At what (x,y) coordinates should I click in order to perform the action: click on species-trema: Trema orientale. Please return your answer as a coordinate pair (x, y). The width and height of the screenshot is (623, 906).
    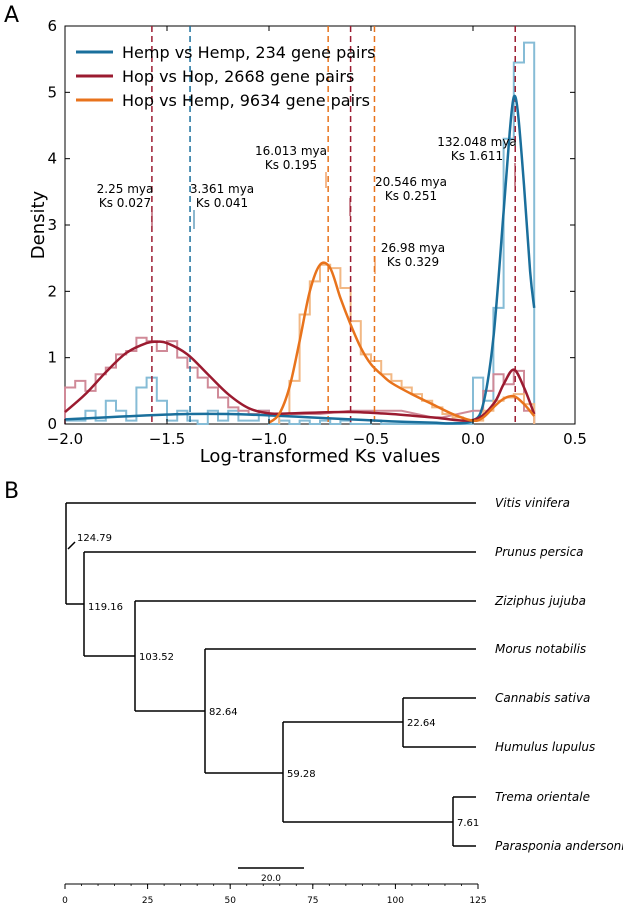
    Looking at the image, I should click on (542, 797).